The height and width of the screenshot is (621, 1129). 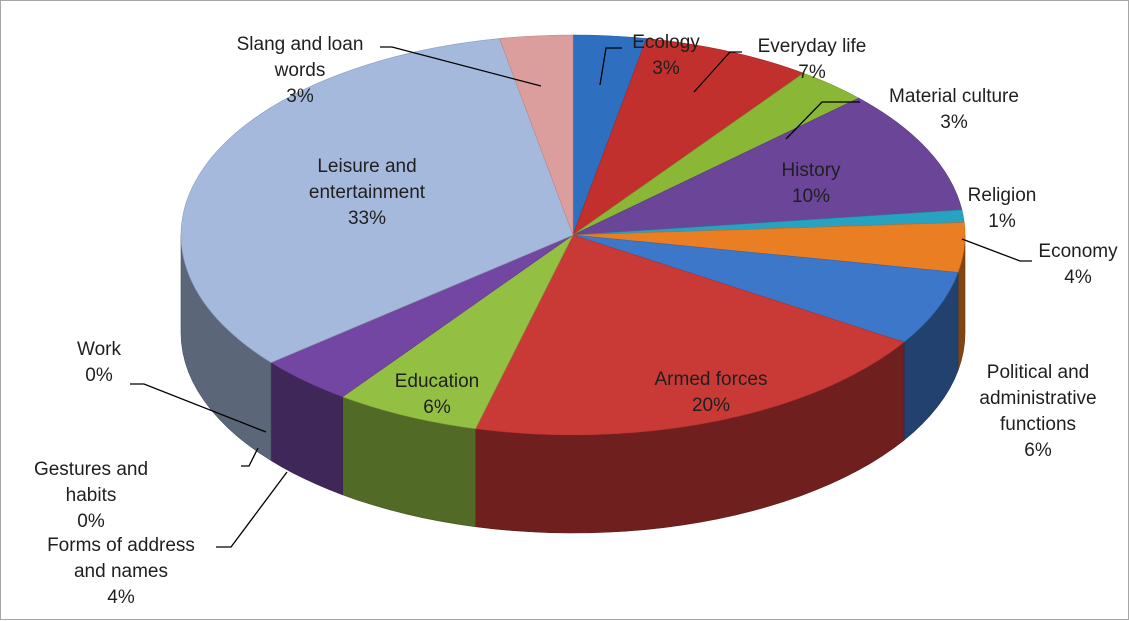 What do you see at coordinates (91, 521) in the screenshot?
I see `slice-percent-gestures-and-habits: 0%` at bounding box center [91, 521].